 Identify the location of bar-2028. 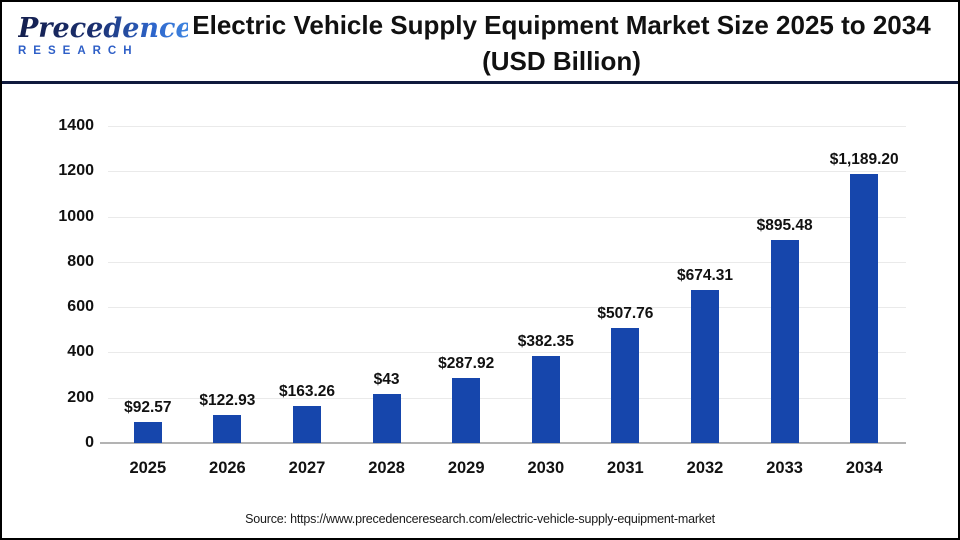
(386, 418).